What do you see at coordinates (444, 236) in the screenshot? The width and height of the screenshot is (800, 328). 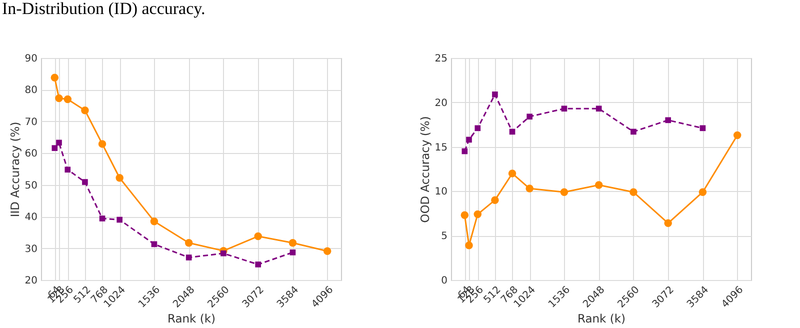 I see `y-tick-label: 5` at bounding box center [444, 236].